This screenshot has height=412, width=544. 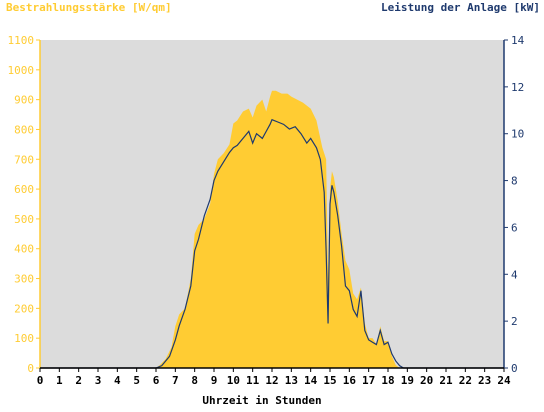 What do you see at coordinates (24, 129) in the screenshot?
I see `left-tick-label: 800` at bounding box center [24, 129].